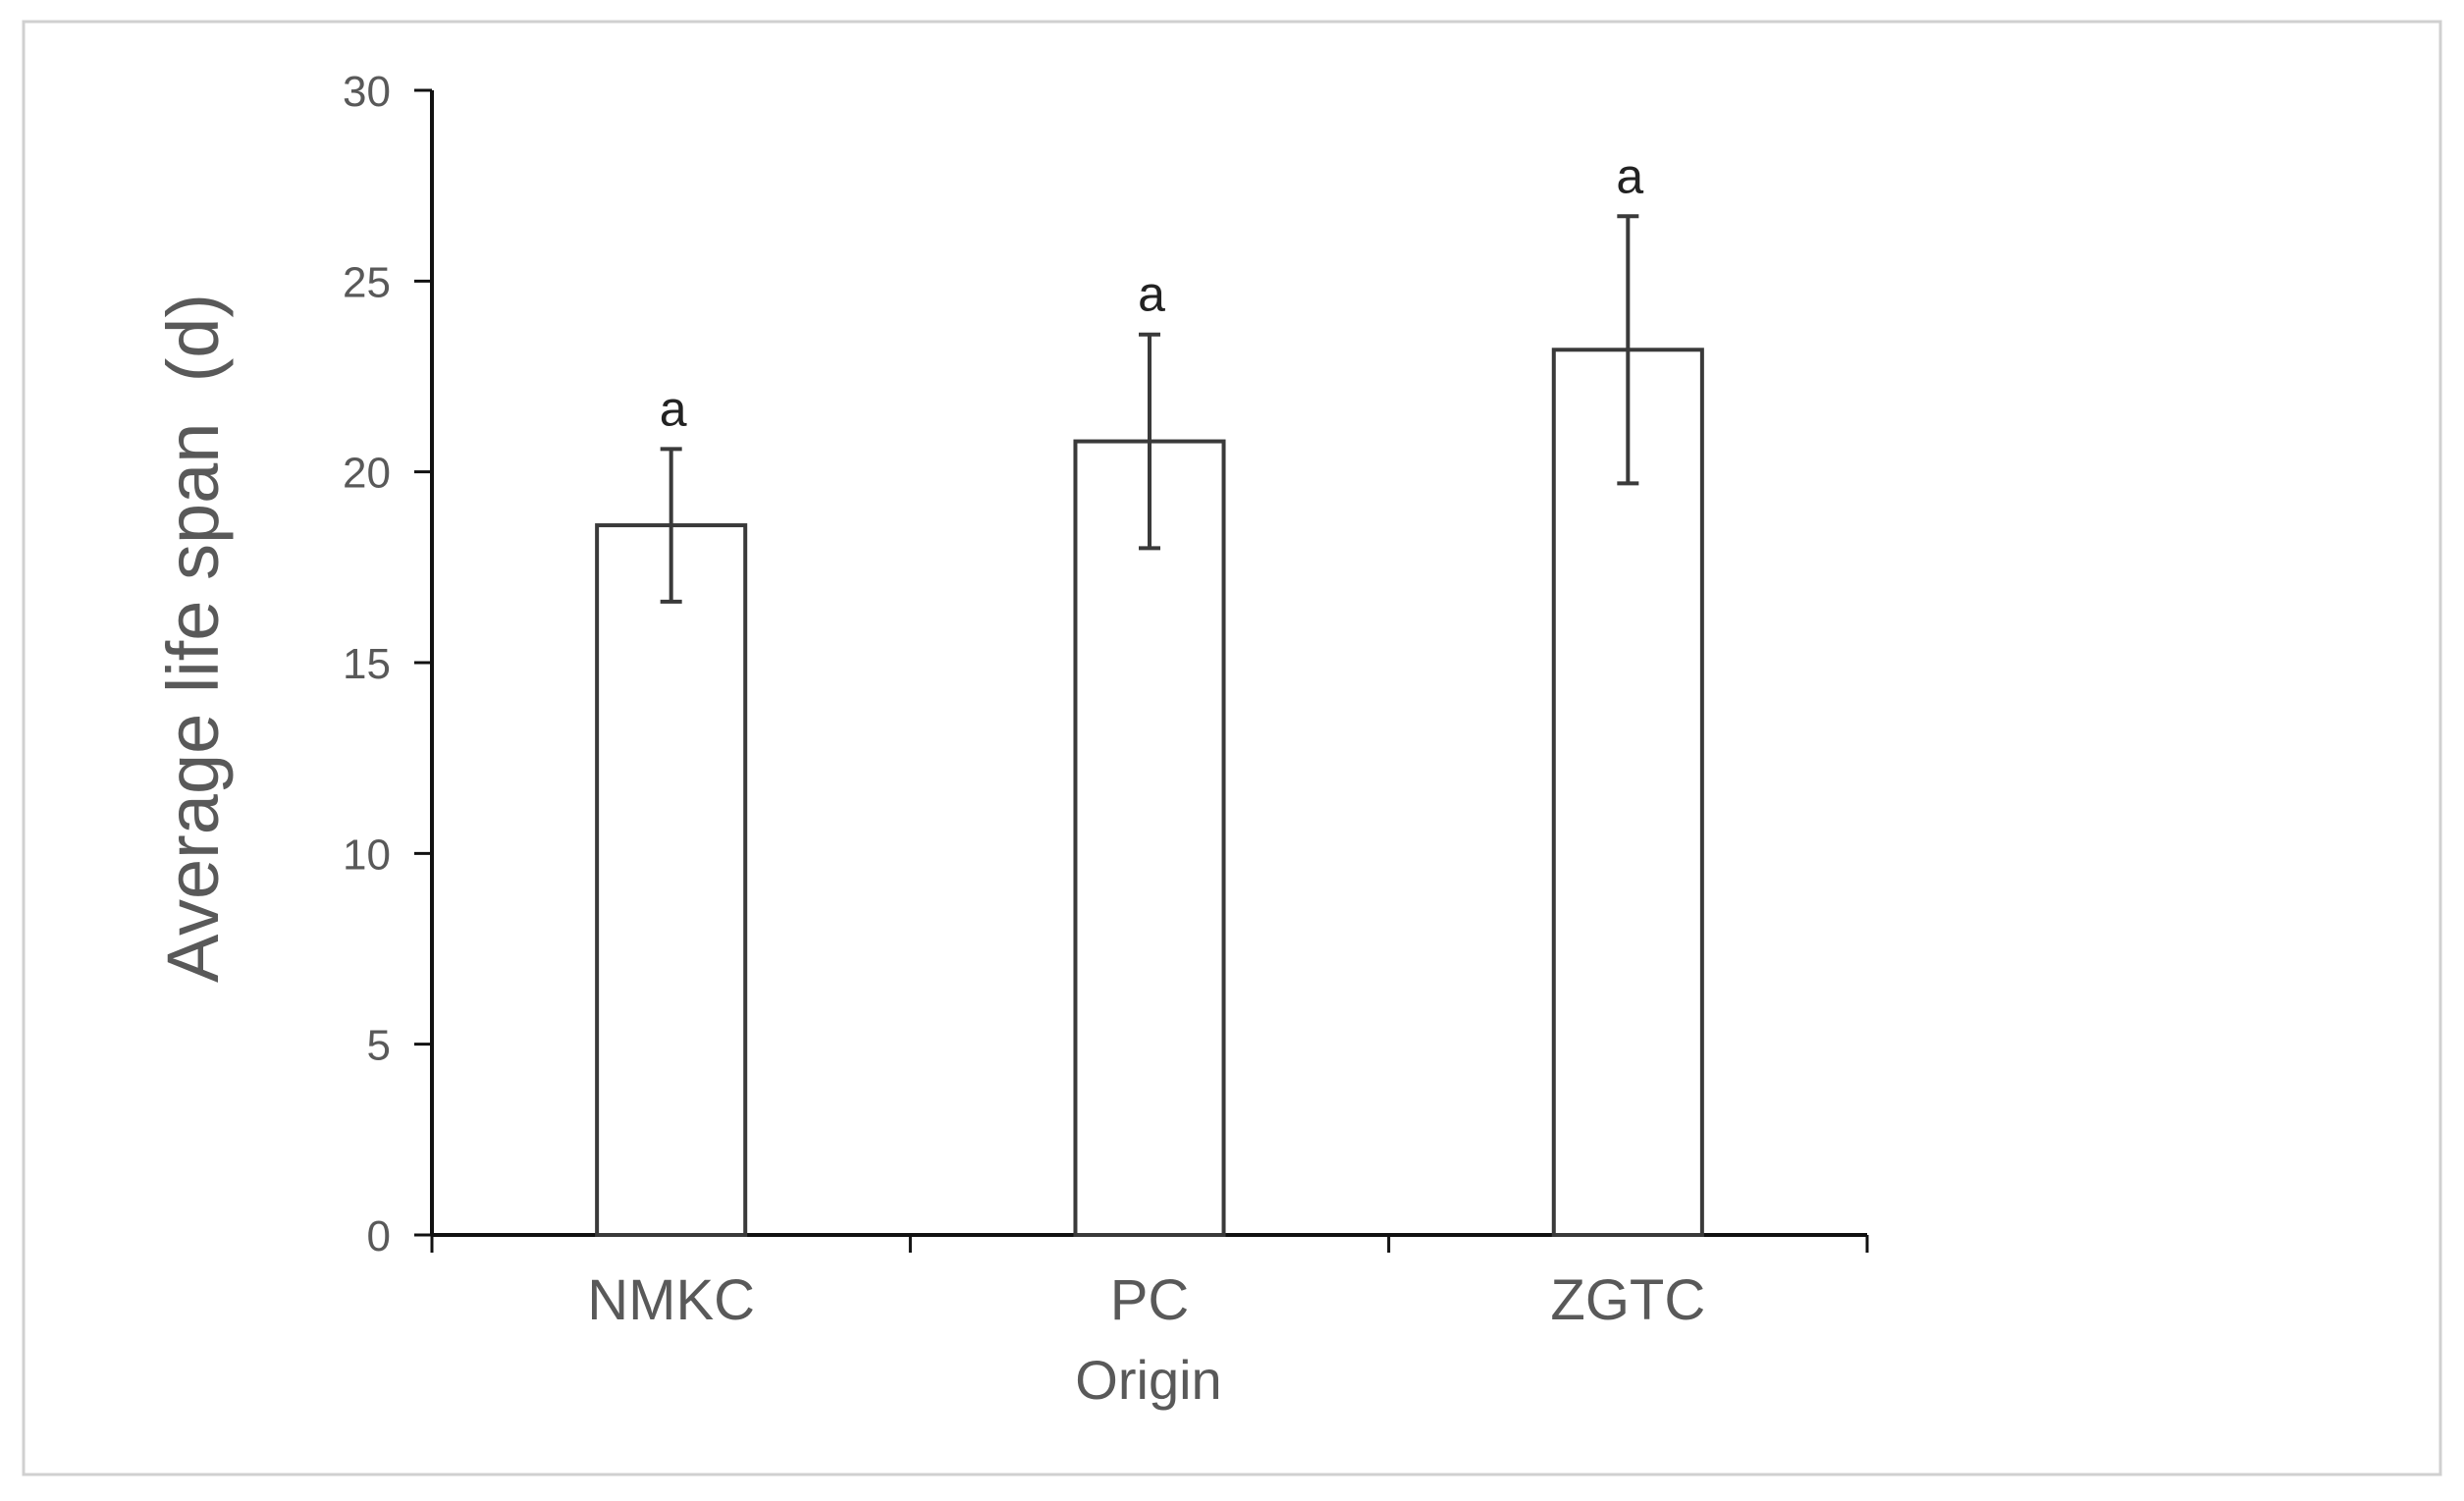  Describe the element at coordinates (1150, 1300) in the screenshot. I see `x-tick-label: PC` at that location.